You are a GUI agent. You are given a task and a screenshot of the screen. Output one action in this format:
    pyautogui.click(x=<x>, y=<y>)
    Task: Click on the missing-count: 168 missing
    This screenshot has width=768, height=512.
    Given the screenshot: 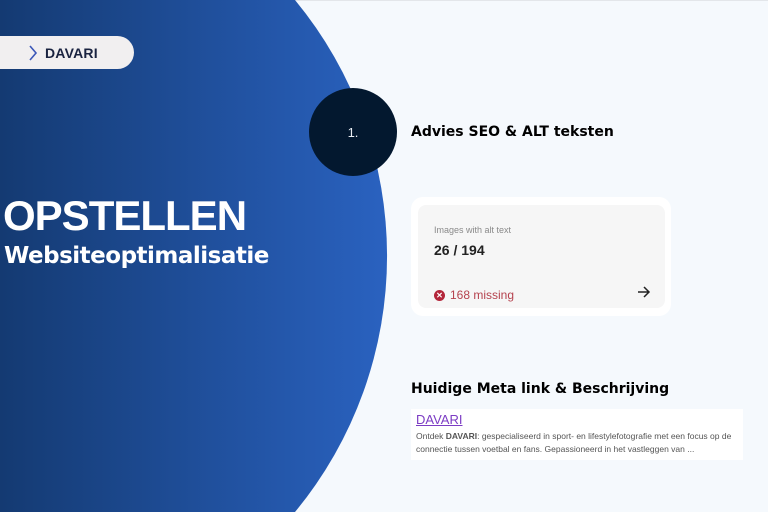 What is the action you would take?
    pyautogui.click(x=482, y=295)
    